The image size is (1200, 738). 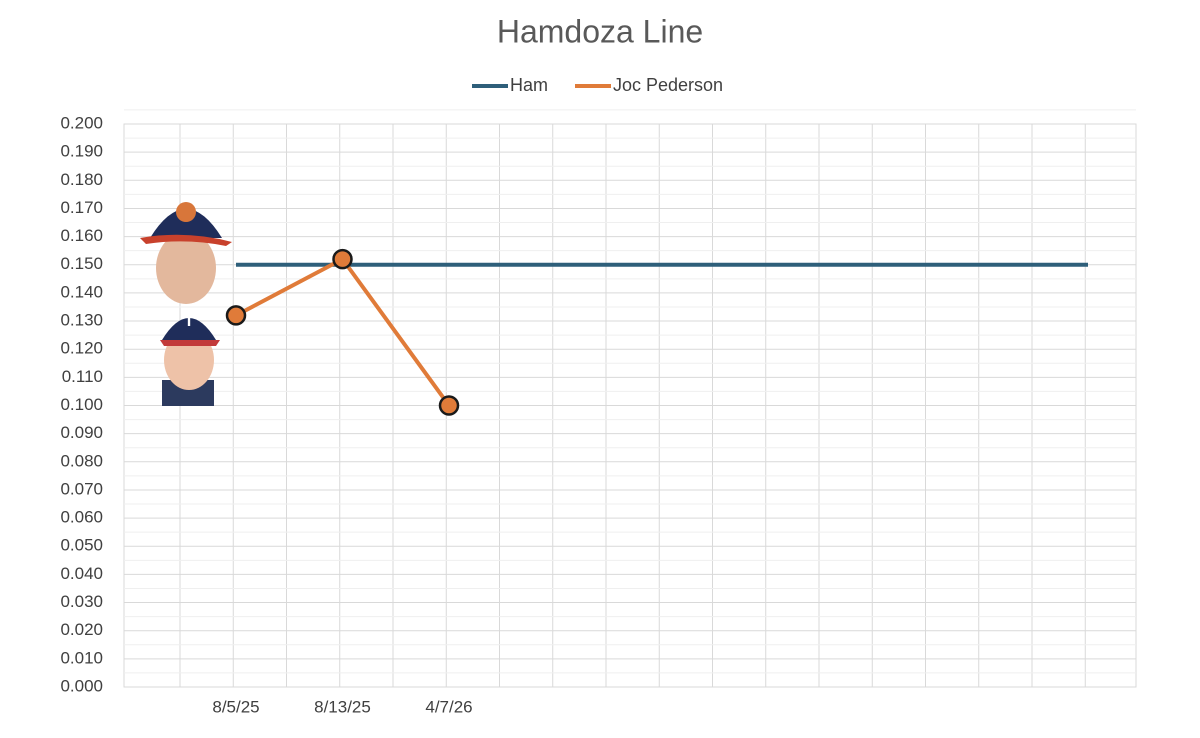 What do you see at coordinates (343, 332) in the screenshot?
I see `series-line` at bounding box center [343, 332].